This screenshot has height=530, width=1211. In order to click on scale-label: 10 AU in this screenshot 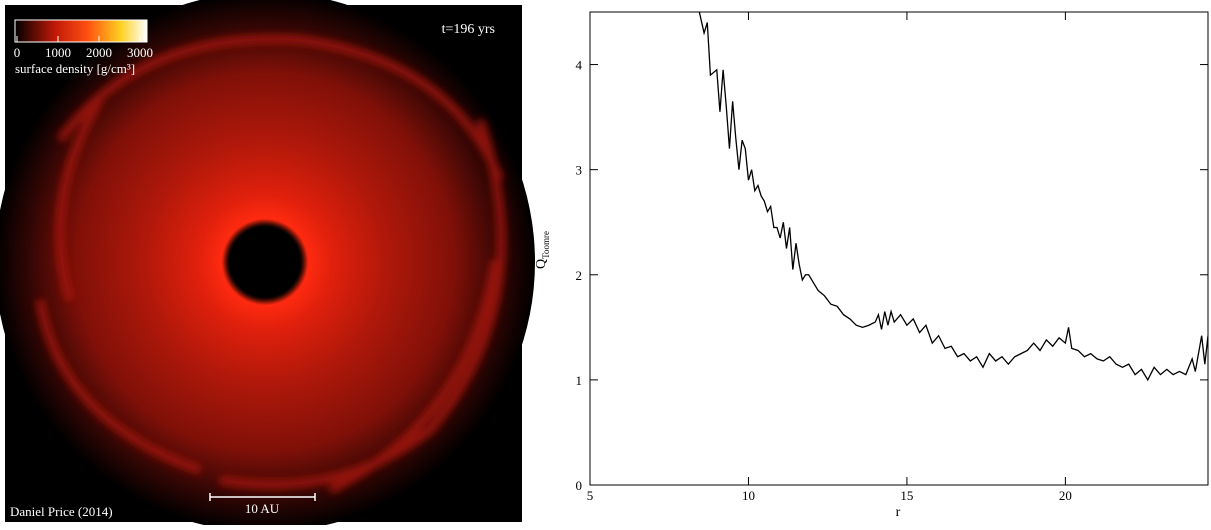, I will do `click(262, 508)`.